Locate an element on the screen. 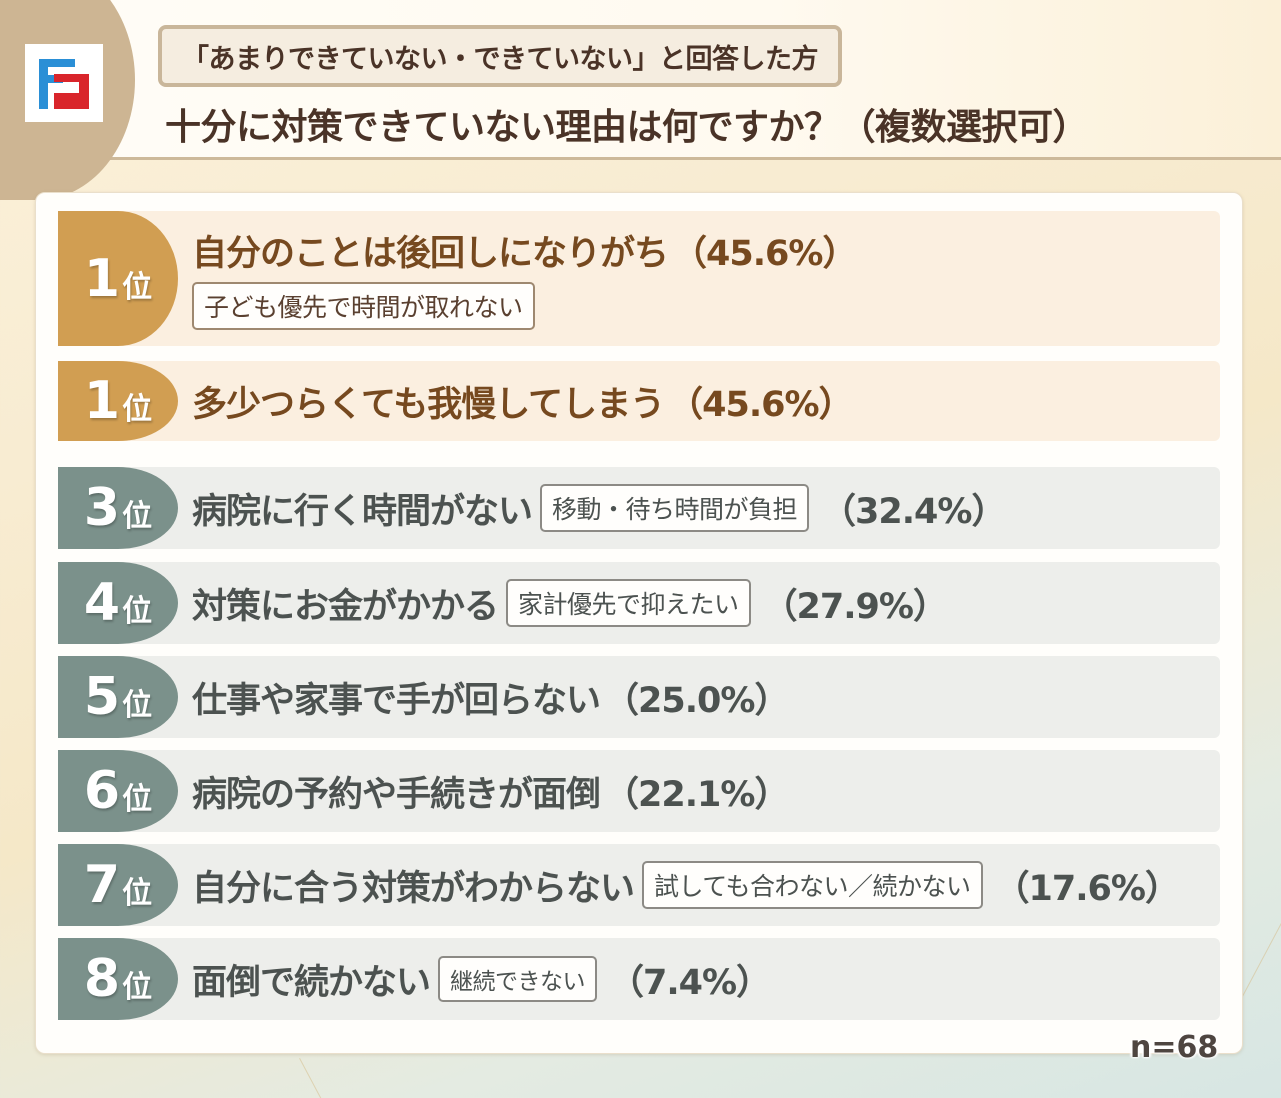 This screenshot has width=1281, height=1098. rank-badge: 8 位 is located at coordinates (118, 979).